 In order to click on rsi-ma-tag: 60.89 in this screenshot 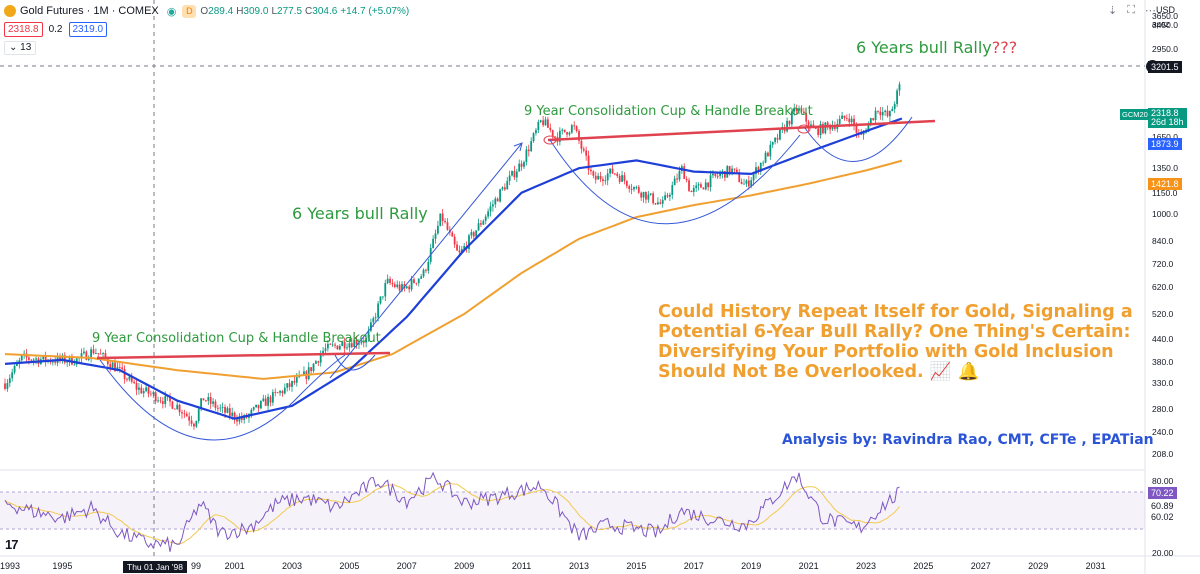, I will do `click(1162, 506)`.